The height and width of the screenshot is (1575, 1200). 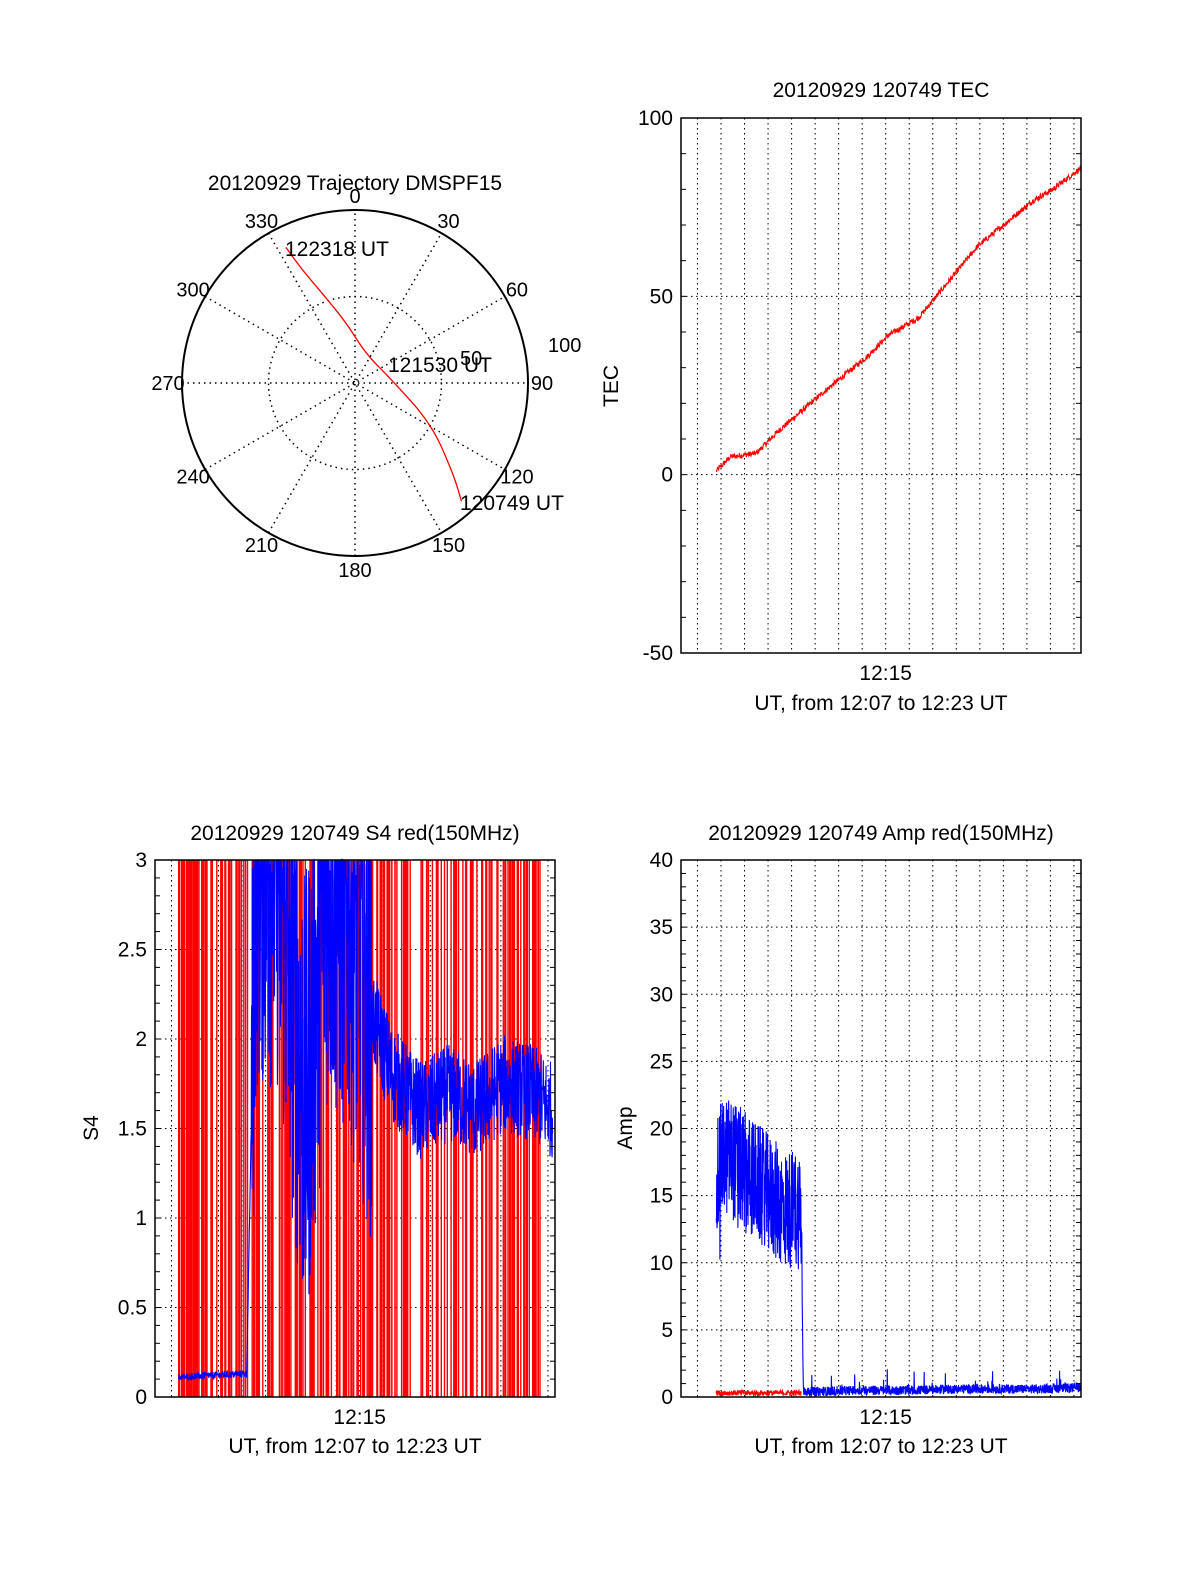 What do you see at coordinates (667, 475) in the screenshot?
I see `tec-y-tick-label: 0` at bounding box center [667, 475].